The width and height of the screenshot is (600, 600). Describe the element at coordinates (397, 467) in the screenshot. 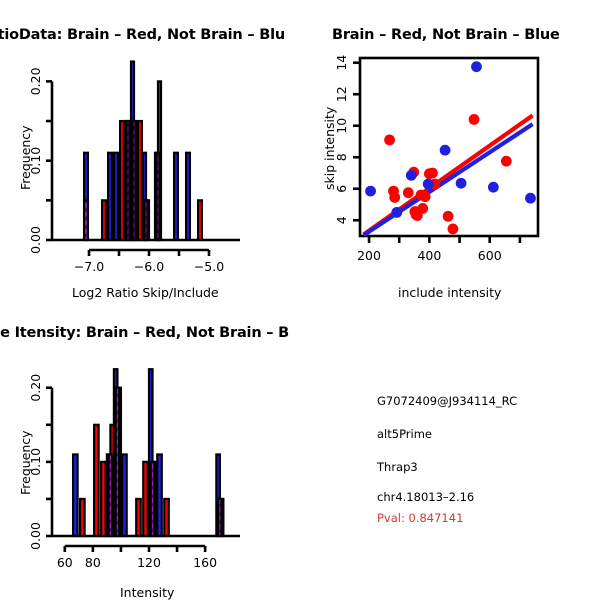

I see `info-gene: Thrap3` at that location.